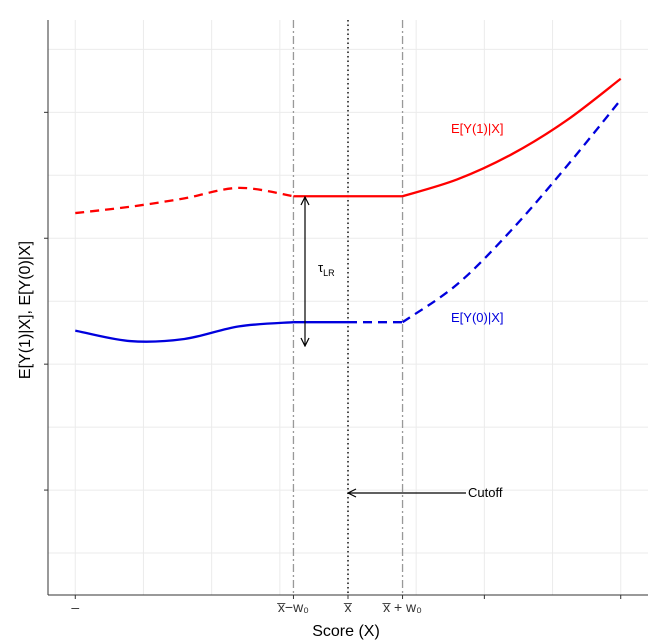 The width and height of the screenshot is (670, 642). Describe the element at coordinates (329, 273) in the screenshot. I see `tau-subscript: LR` at that location.